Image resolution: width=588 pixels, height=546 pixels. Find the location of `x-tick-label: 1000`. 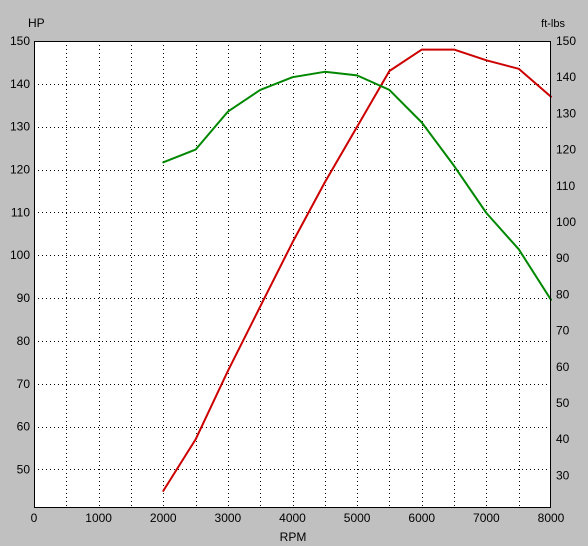

x-tick-label: 1000 is located at coordinates (98, 518).